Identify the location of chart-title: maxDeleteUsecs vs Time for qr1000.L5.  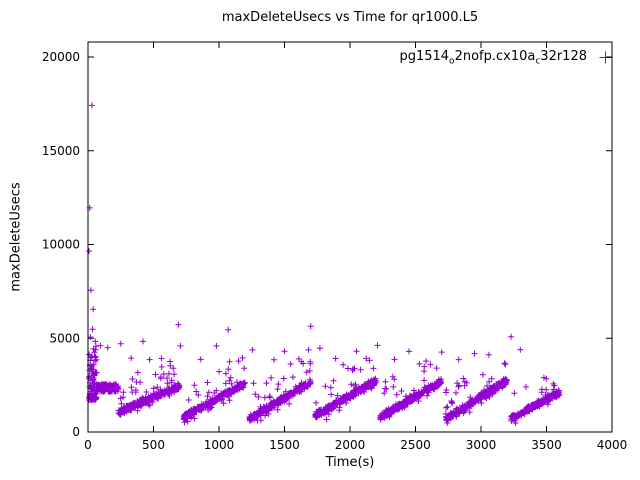
(350, 17).